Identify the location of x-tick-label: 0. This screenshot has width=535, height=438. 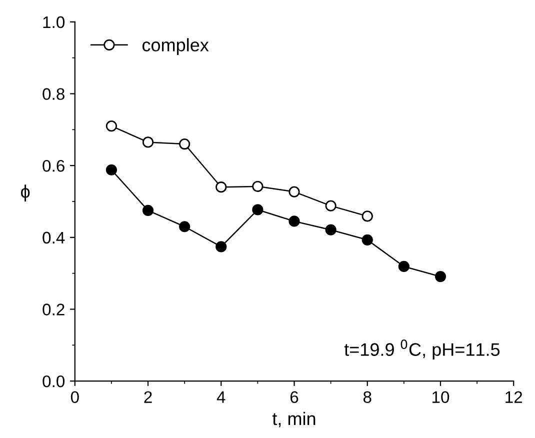
(74, 397).